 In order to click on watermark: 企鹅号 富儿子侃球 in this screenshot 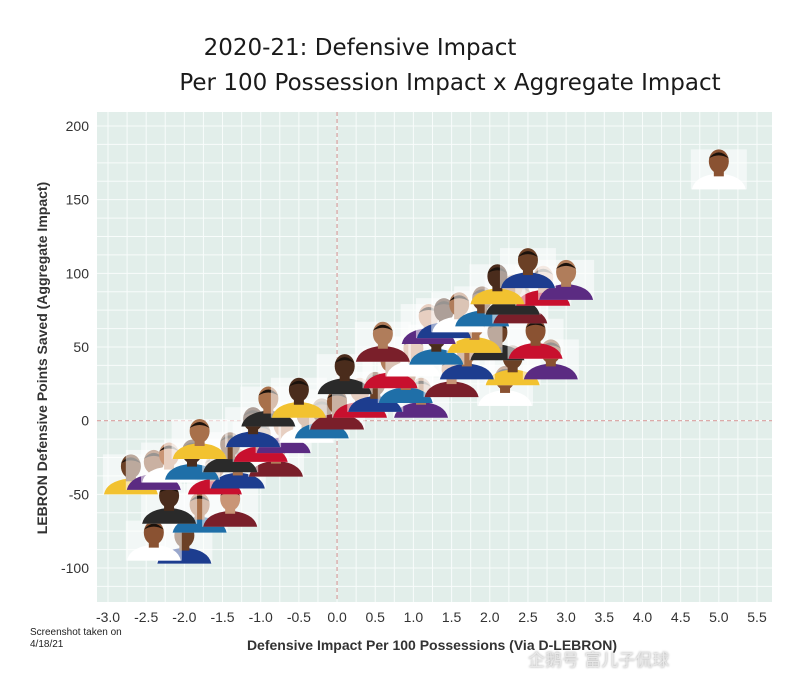, I will do `click(599, 661)`.